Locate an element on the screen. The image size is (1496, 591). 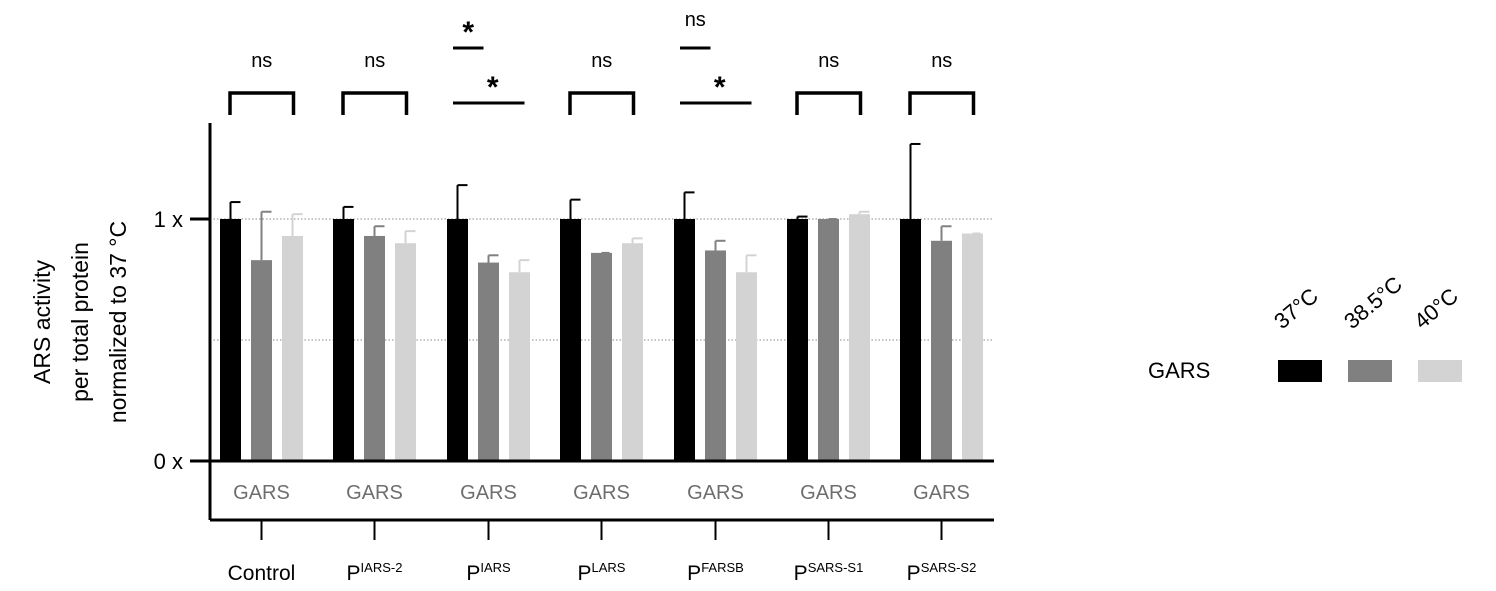
category-sup-2: IARS is located at coordinates (495, 567).